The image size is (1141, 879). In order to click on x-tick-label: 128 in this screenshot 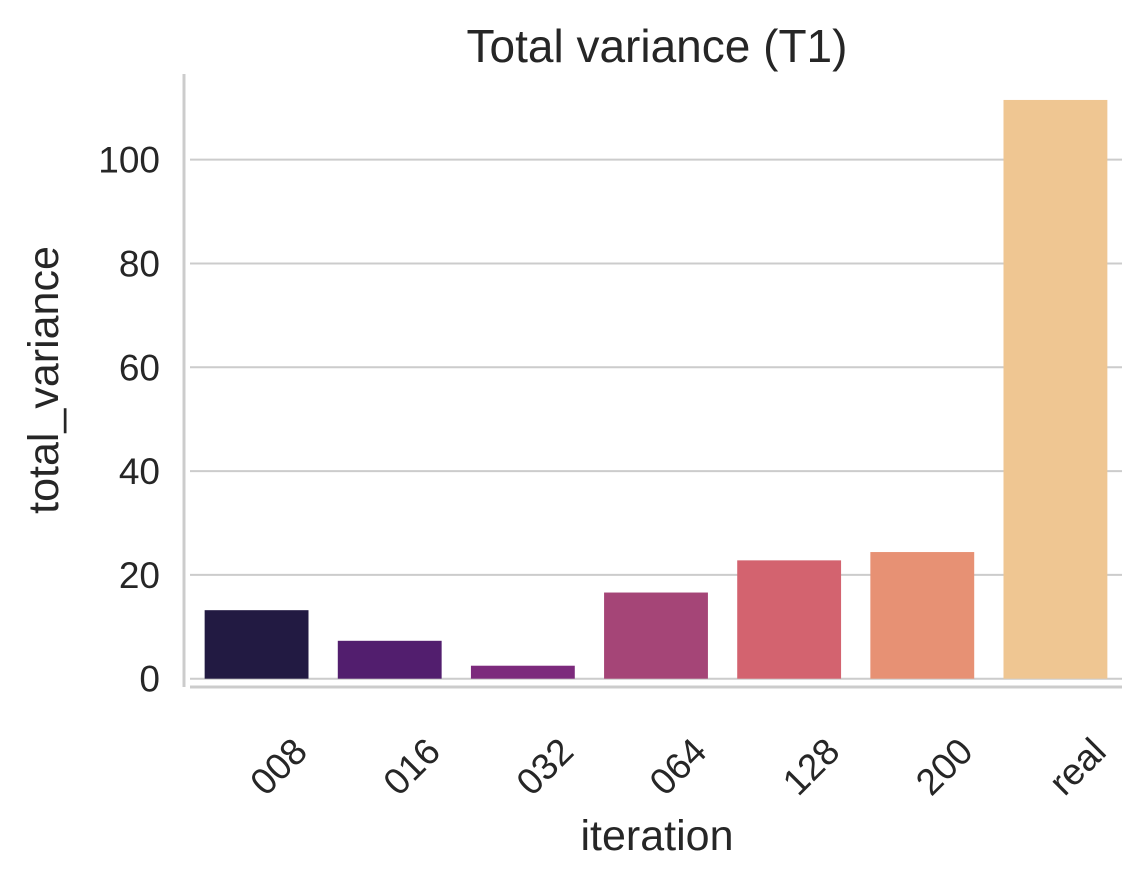, I will do `click(811, 766)`.